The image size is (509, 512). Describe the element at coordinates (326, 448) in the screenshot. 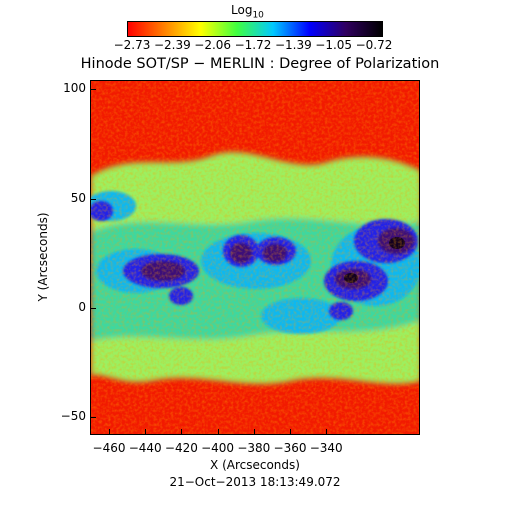

I see `x-tick-label: −340` at that location.